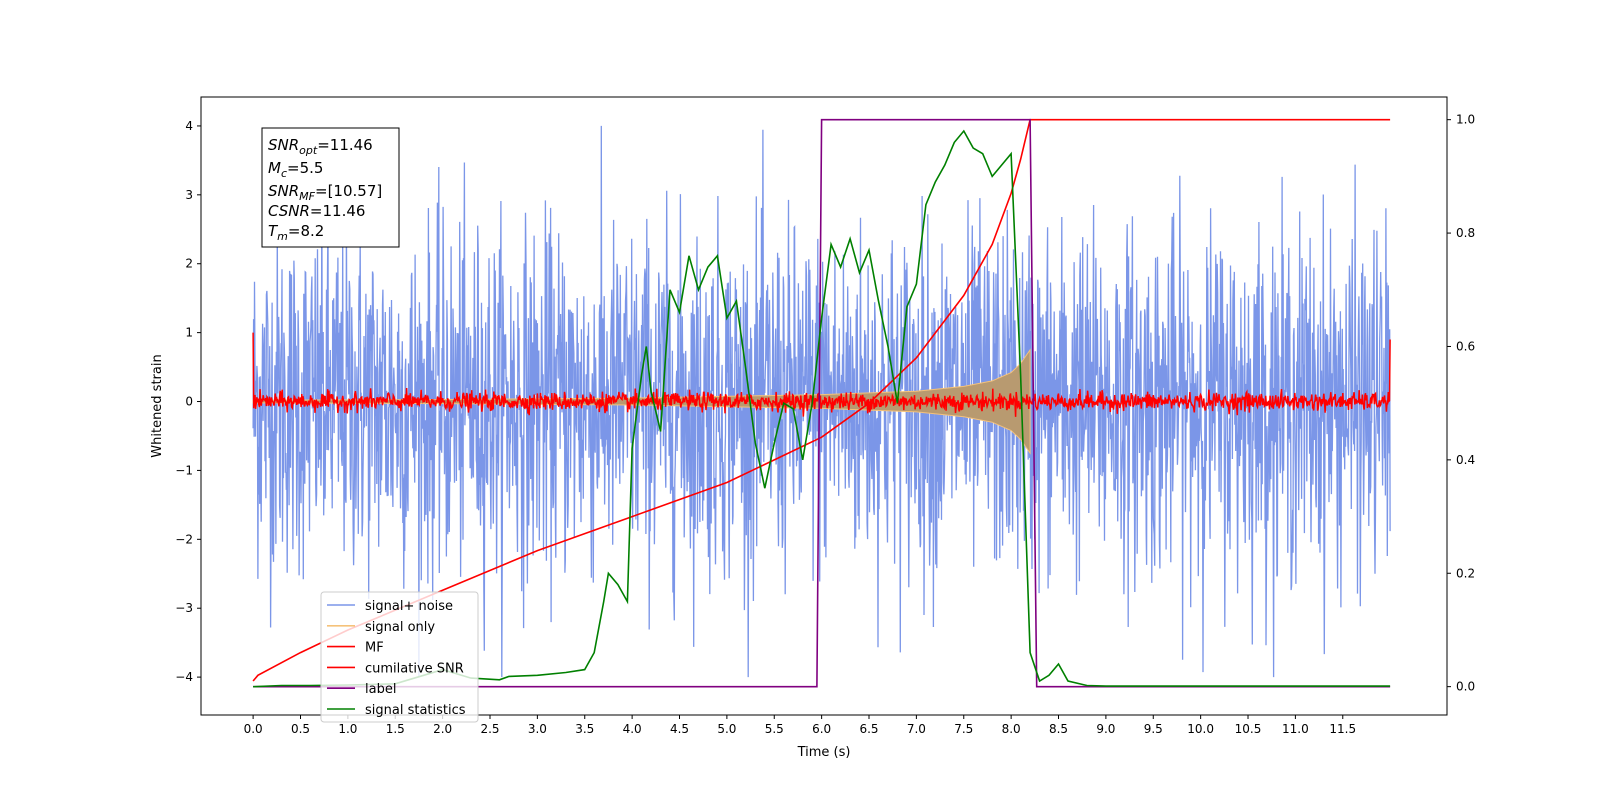 This screenshot has height=800, width=1600. What do you see at coordinates (189, 126) in the screenshot?
I see `y-tick-label: 4` at bounding box center [189, 126].